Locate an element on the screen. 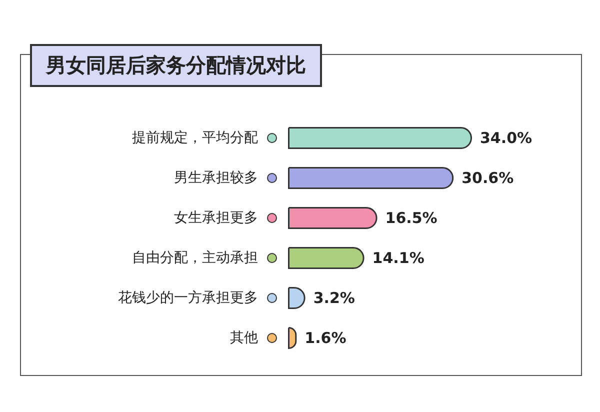 The image size is (600, 412). data-label: 1.6% is located at coordinates (325, 338).